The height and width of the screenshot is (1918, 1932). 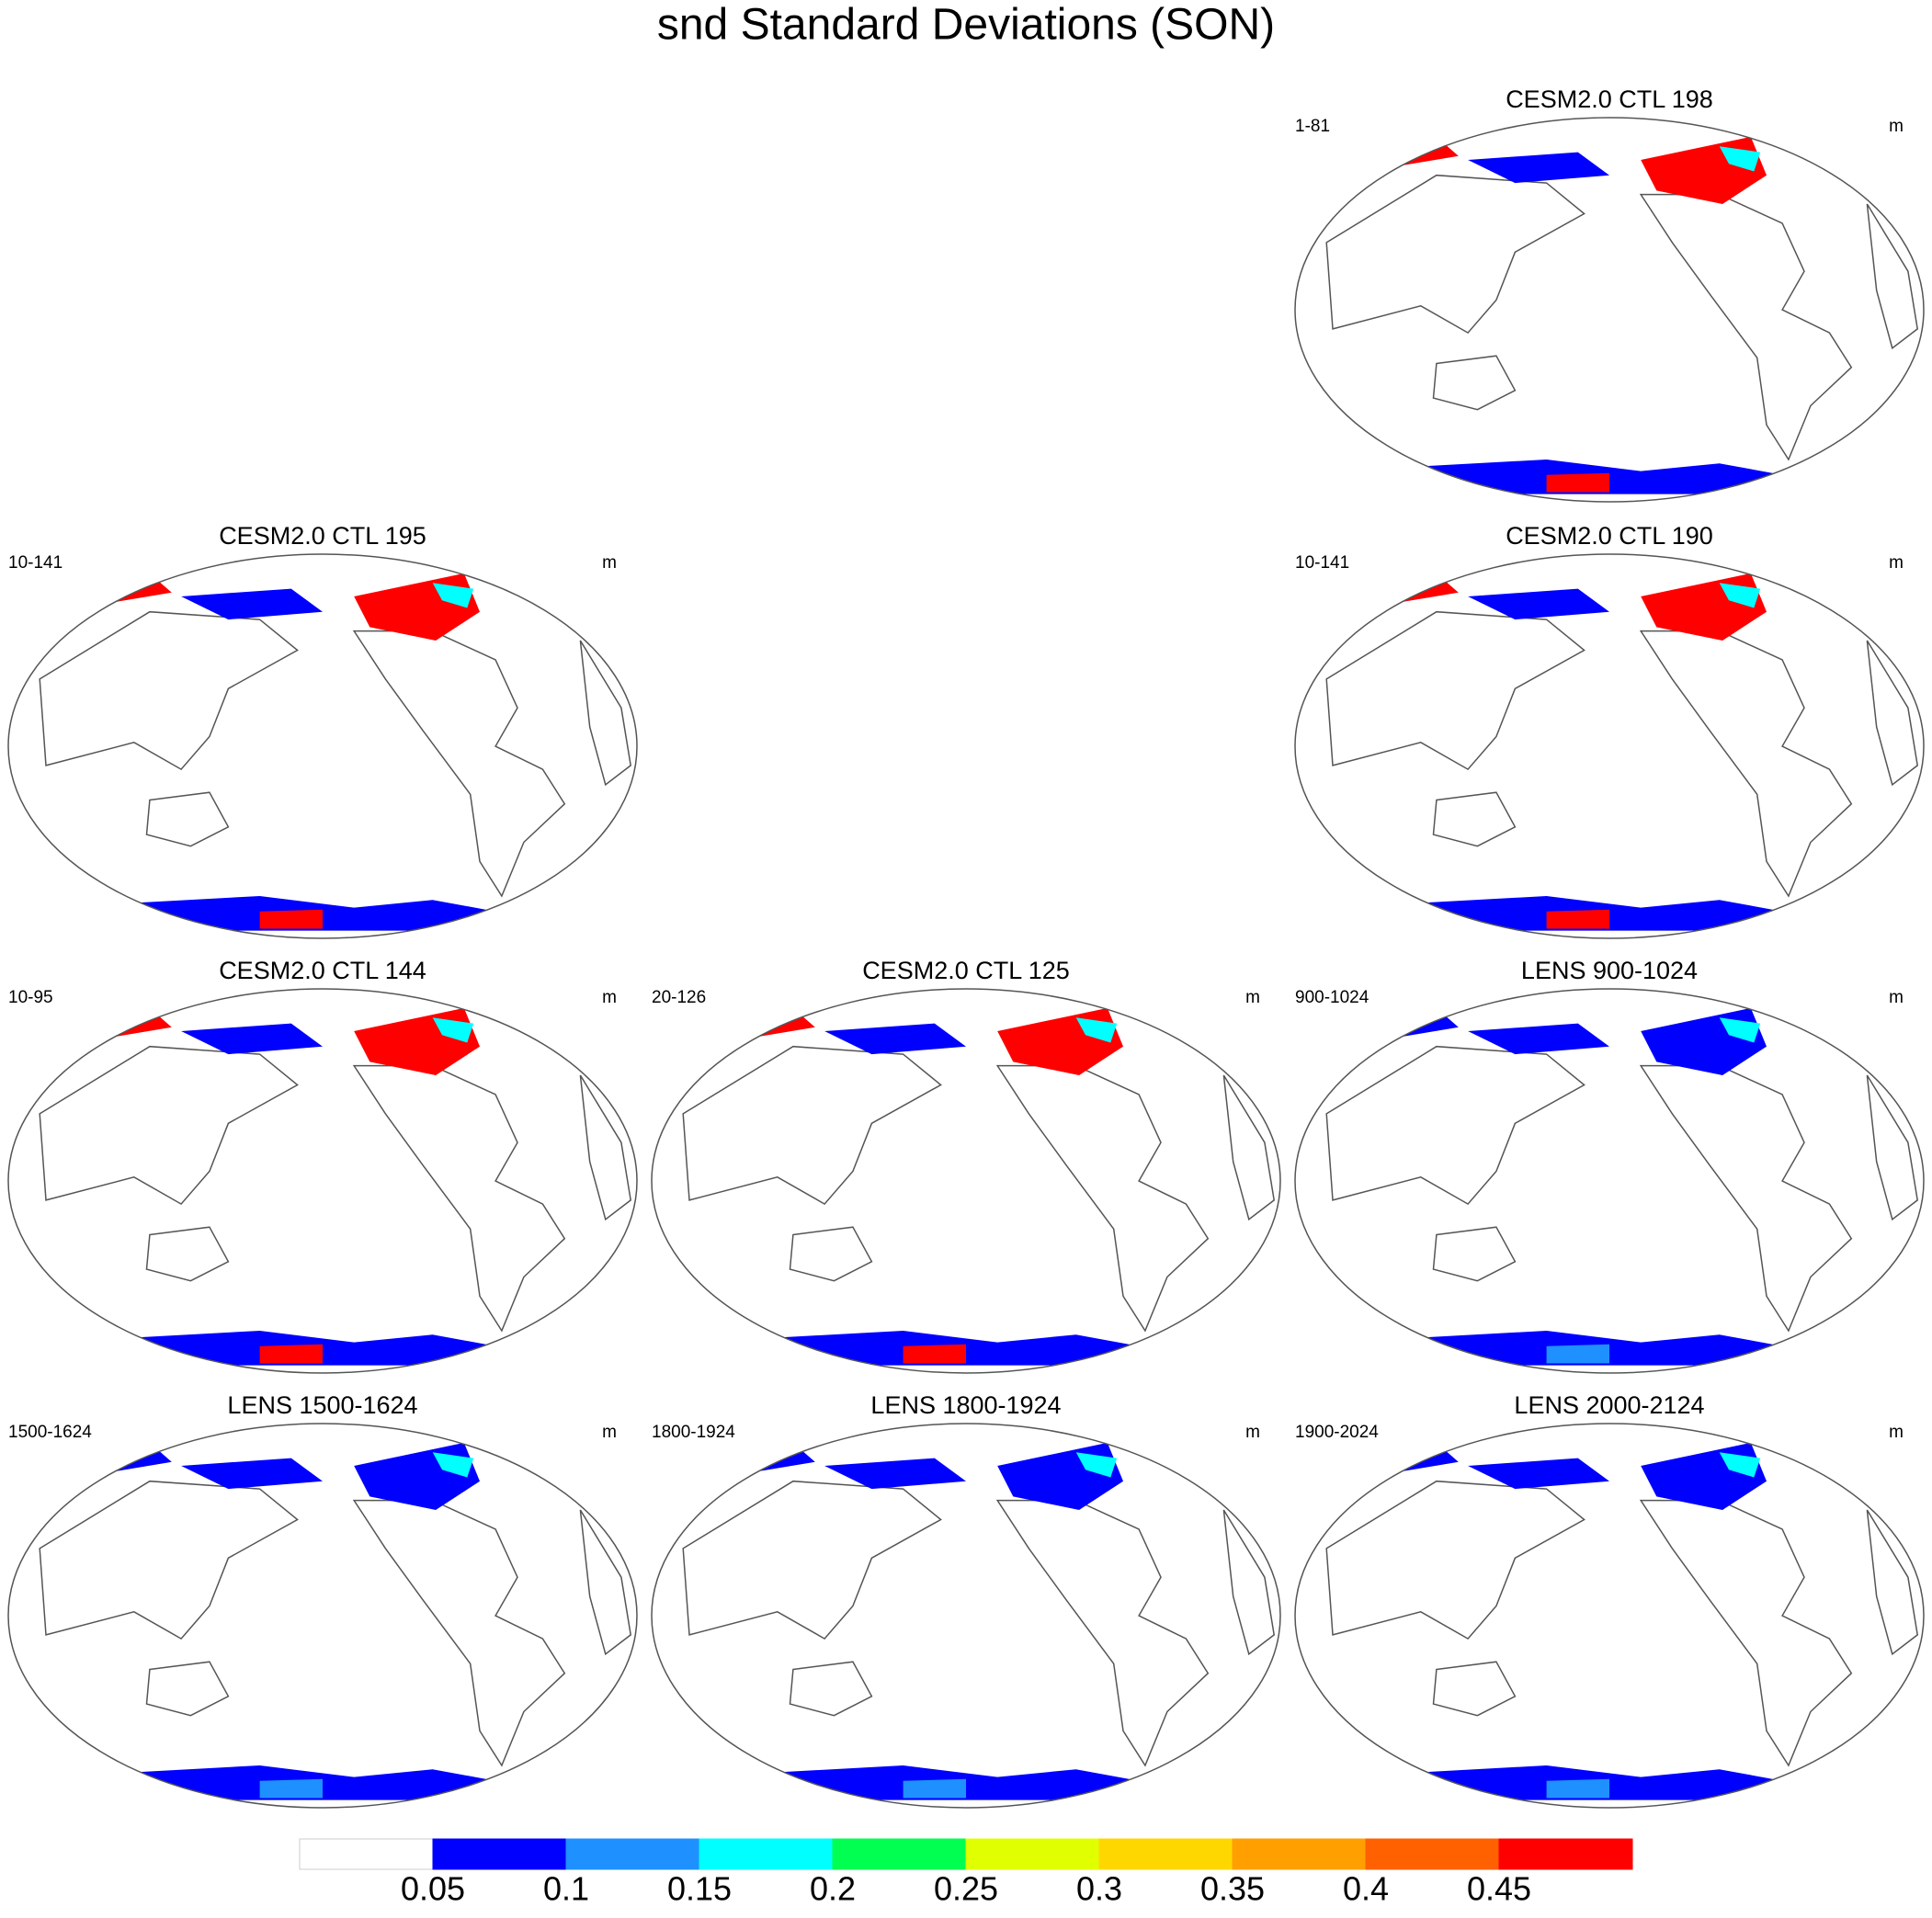 I want to click on panel-title: CESM2.0 CTL 198, so click(x=1609, y=99).